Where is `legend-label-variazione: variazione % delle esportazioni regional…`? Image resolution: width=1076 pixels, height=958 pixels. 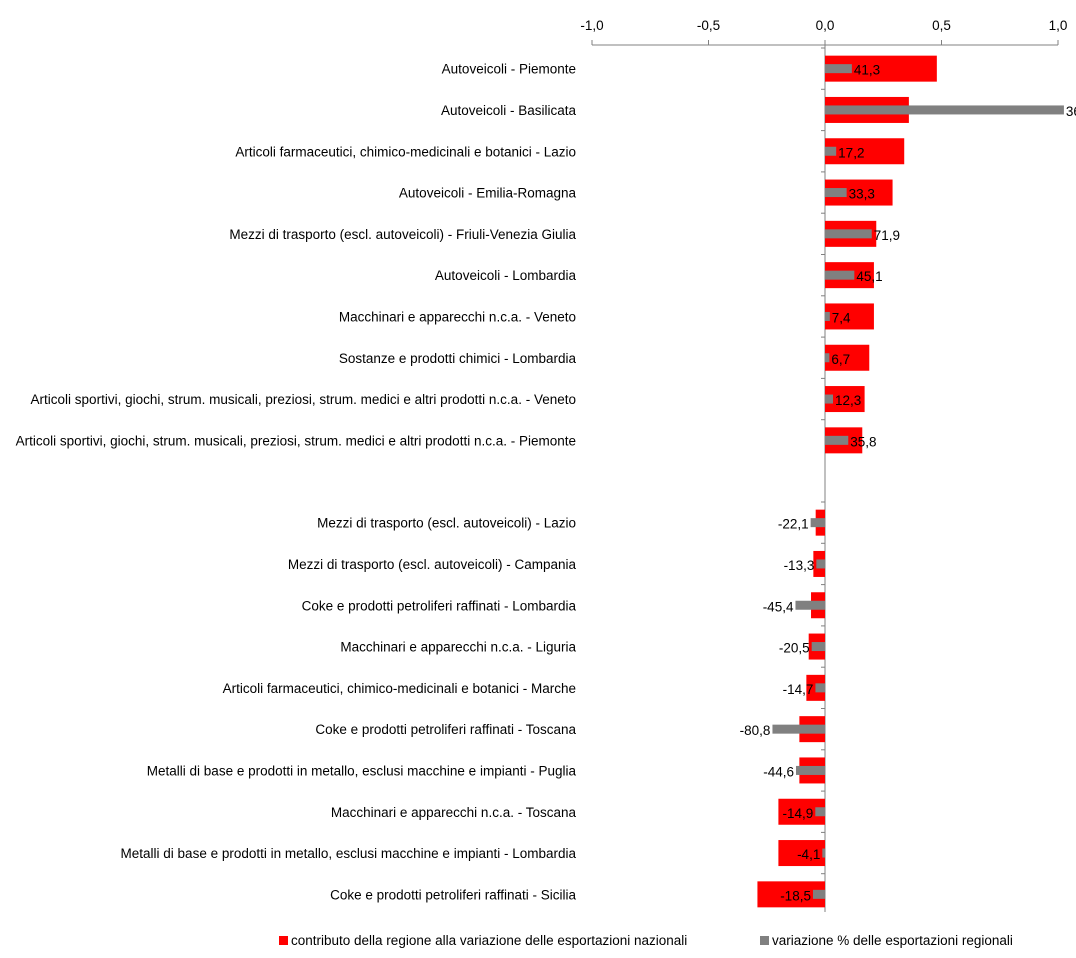
legend-label-variazione: variazione % delle esportazioni regional… is located at coordinates (892, 940).